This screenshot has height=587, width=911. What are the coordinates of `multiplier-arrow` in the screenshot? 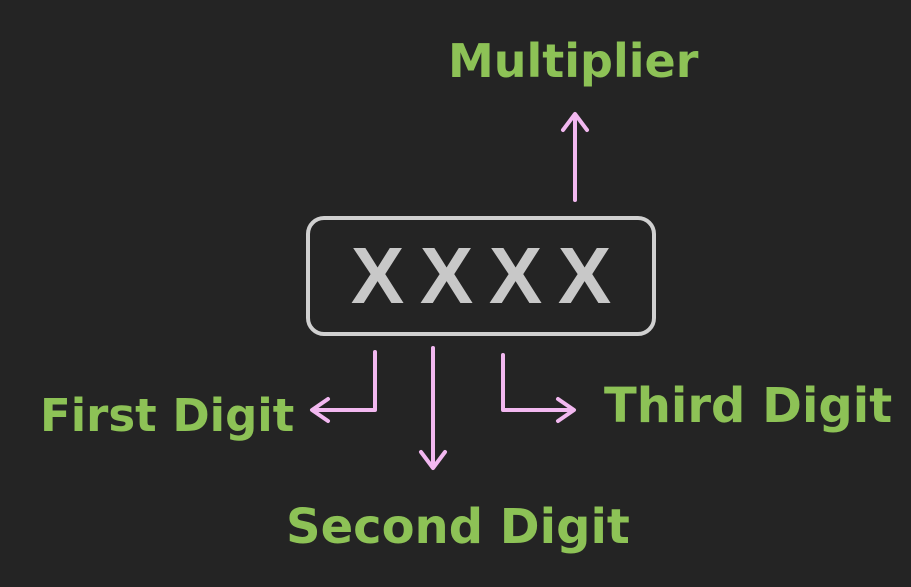 It's located at (575, 157).